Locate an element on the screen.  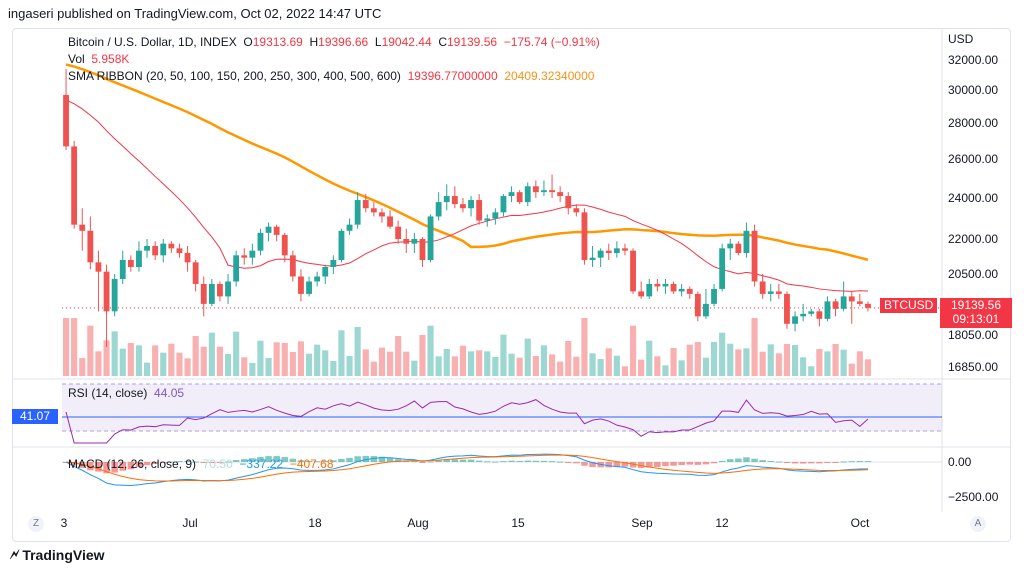
macd-label: MACD (12, 26, close, 9) is located at coordinates (132, 464).